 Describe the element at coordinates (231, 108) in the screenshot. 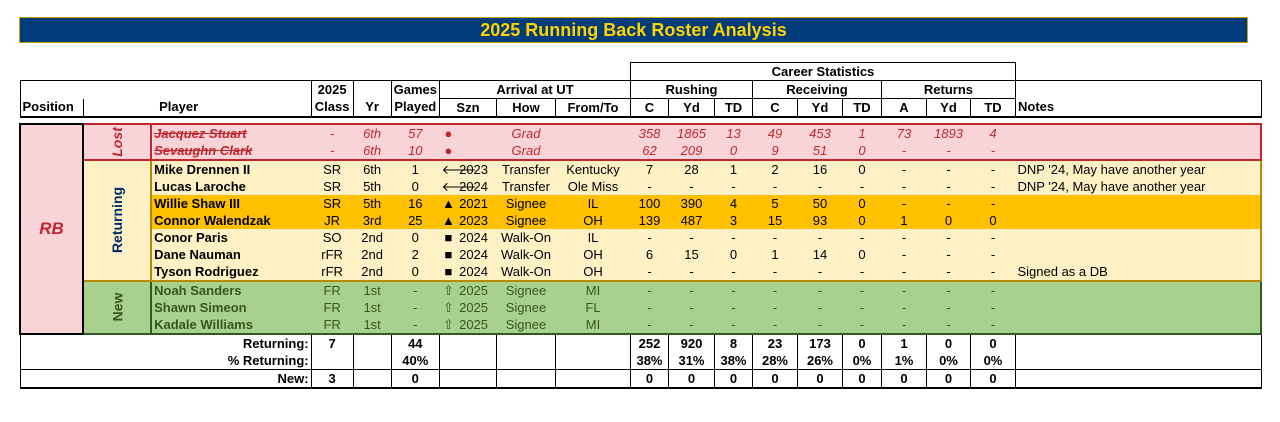

I see `player-header: Player` at that location.